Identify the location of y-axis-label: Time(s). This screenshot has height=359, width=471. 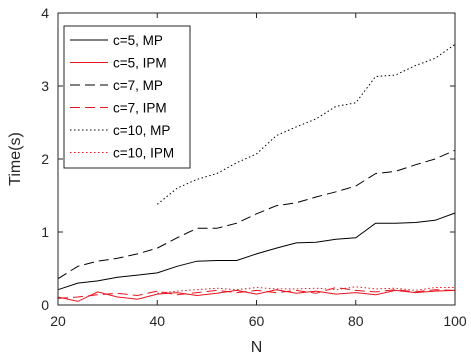
(15, 159).